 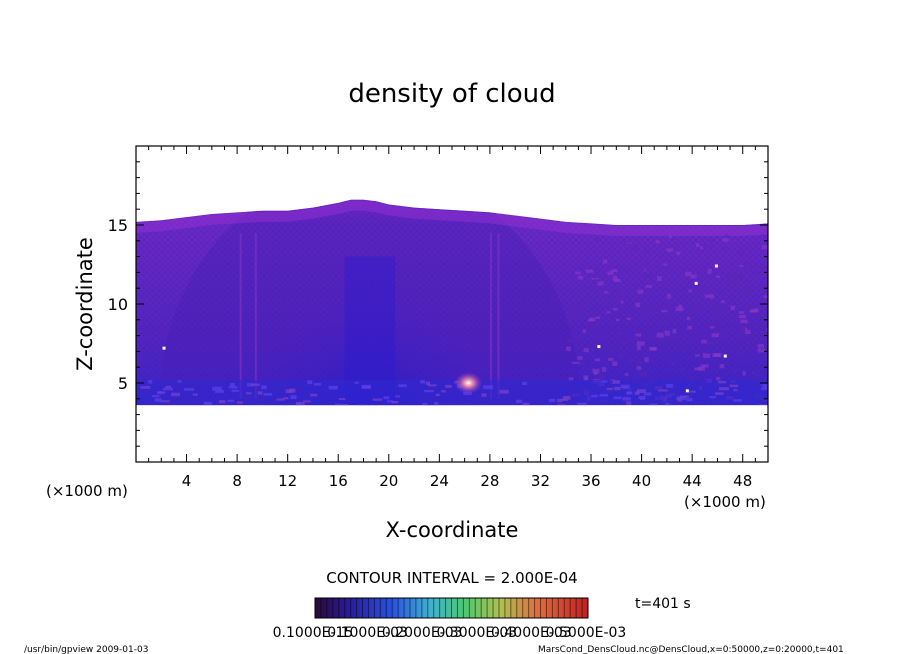 I want to click on x-tick-label: 48, so click(x=742, y=481).